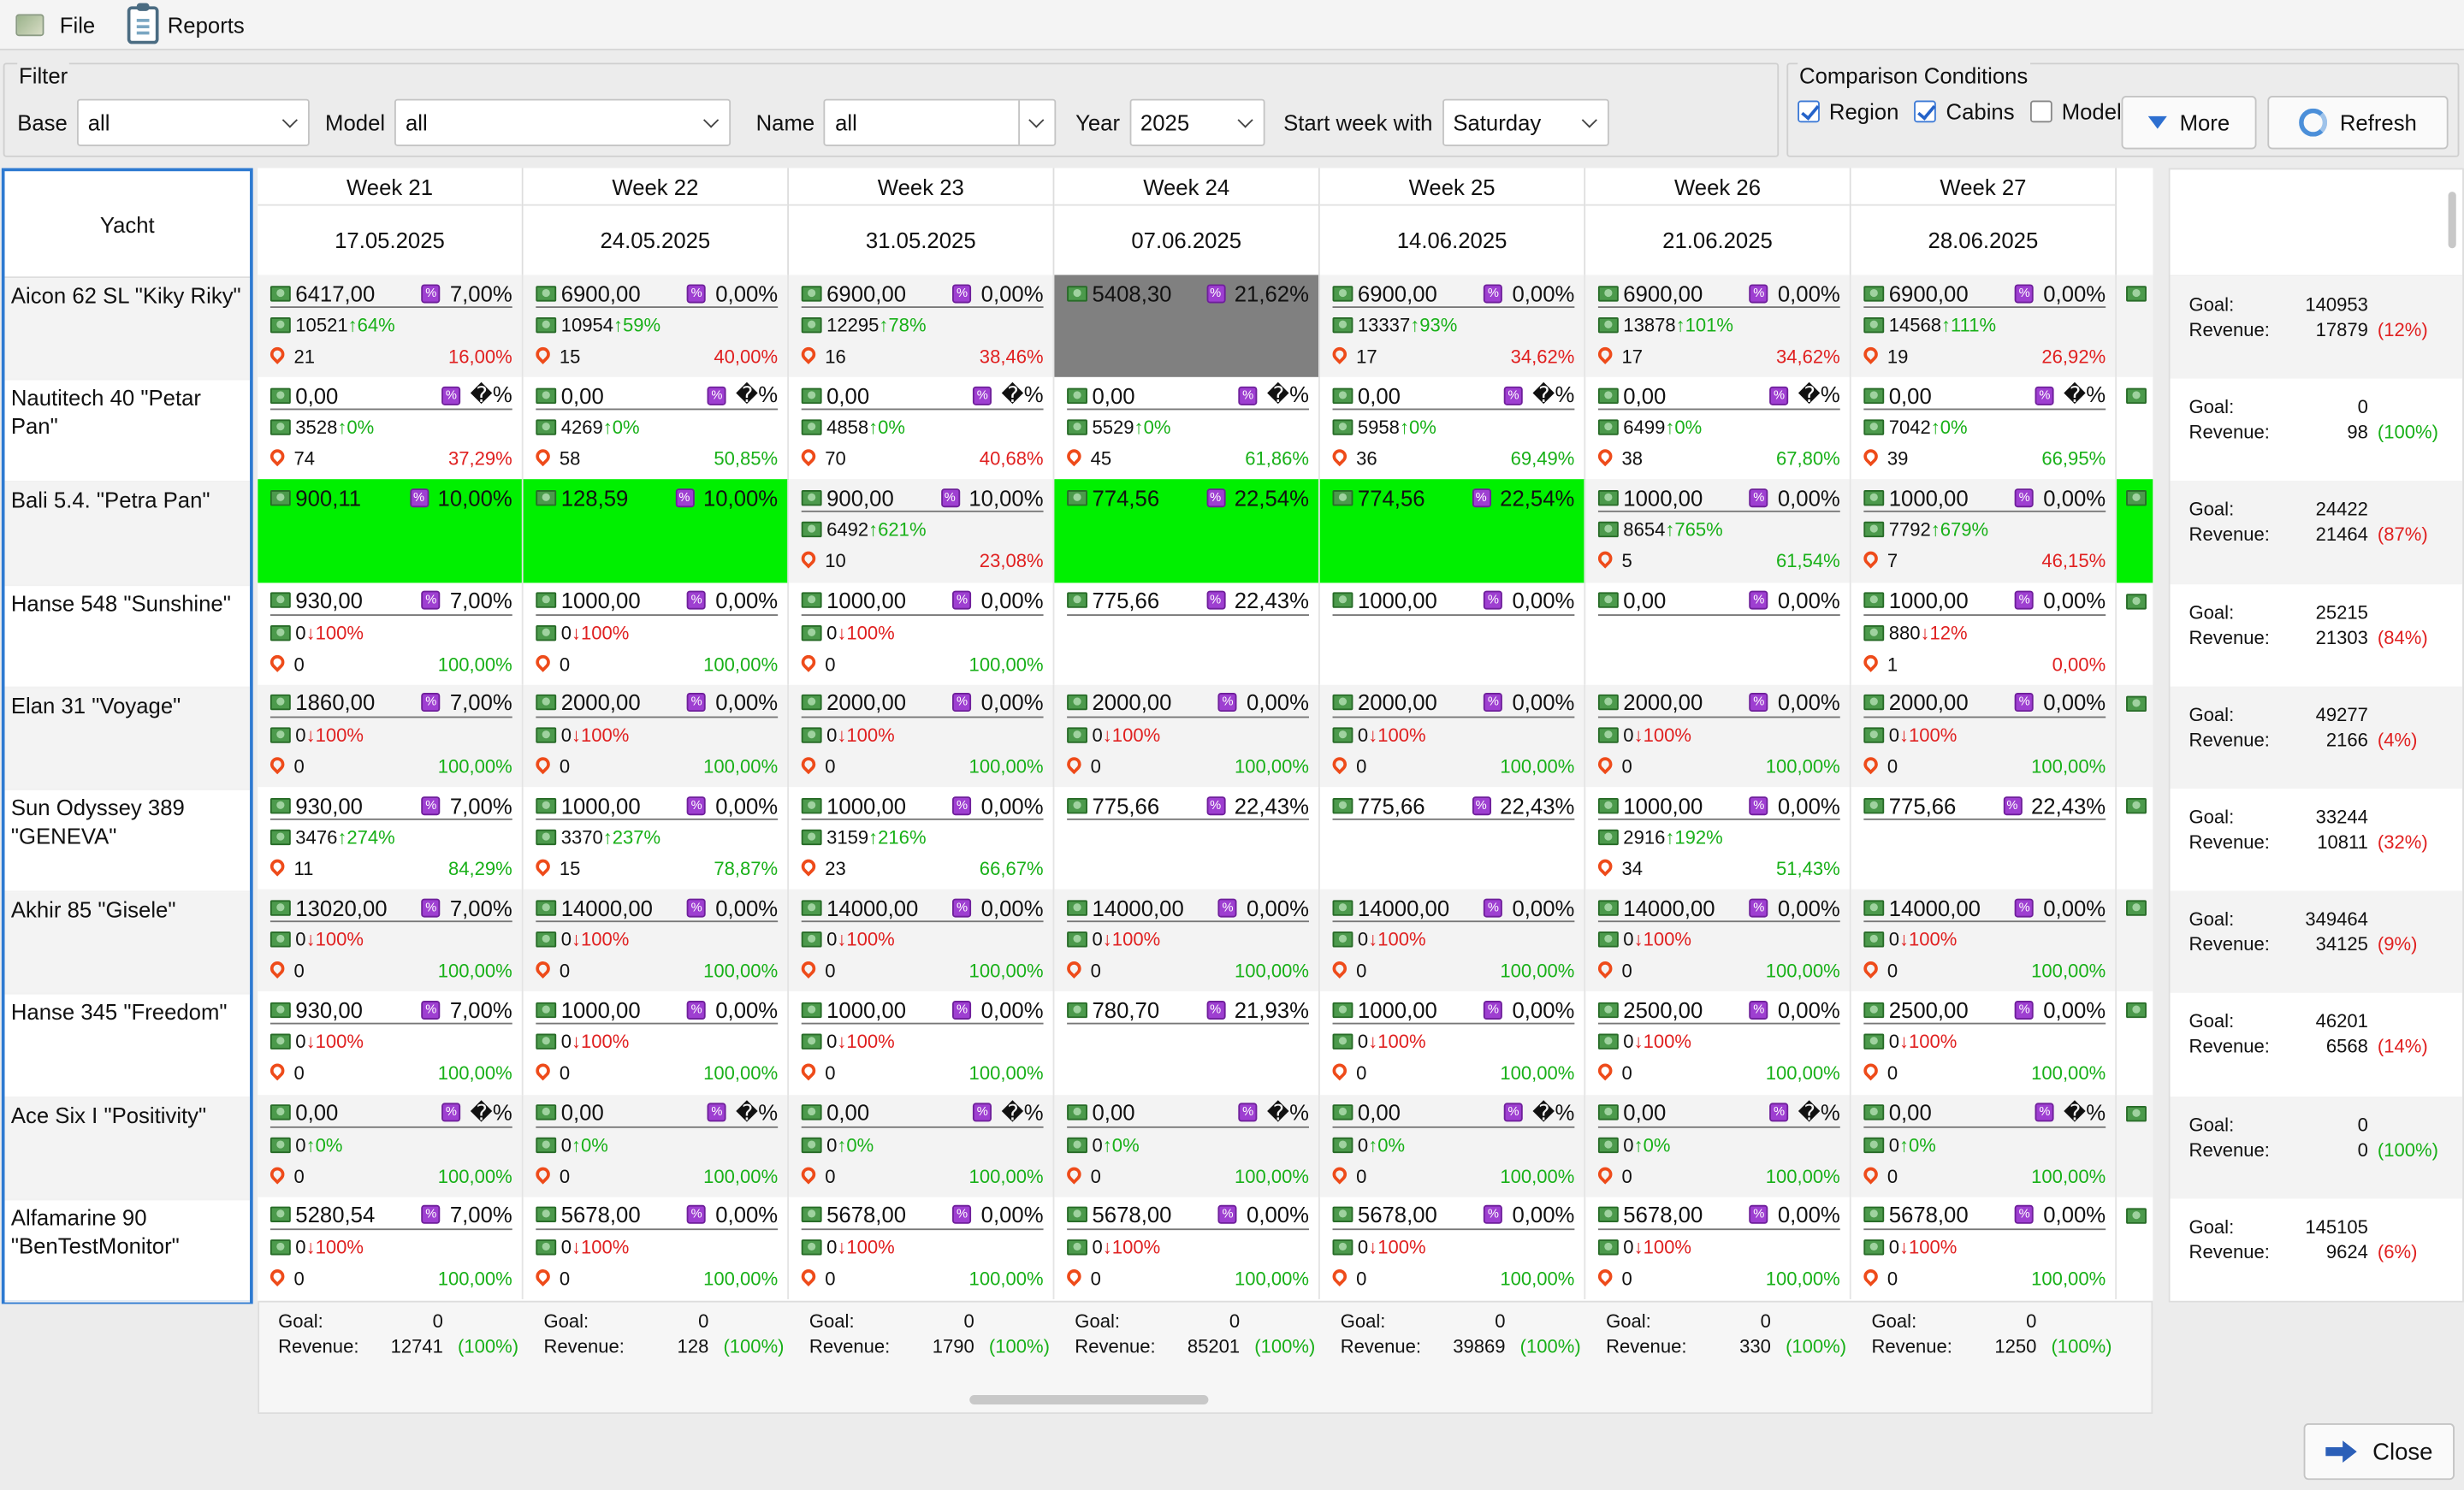 Image resolution: width=2464 pixels, height=1490 pixels. What do you see at coordinates (657, 839) in the screenshot?
I see `price-cell: 1000,00% 0,00% 3370 ↑237% 15 78,87%` at bounding box center [657, 839].